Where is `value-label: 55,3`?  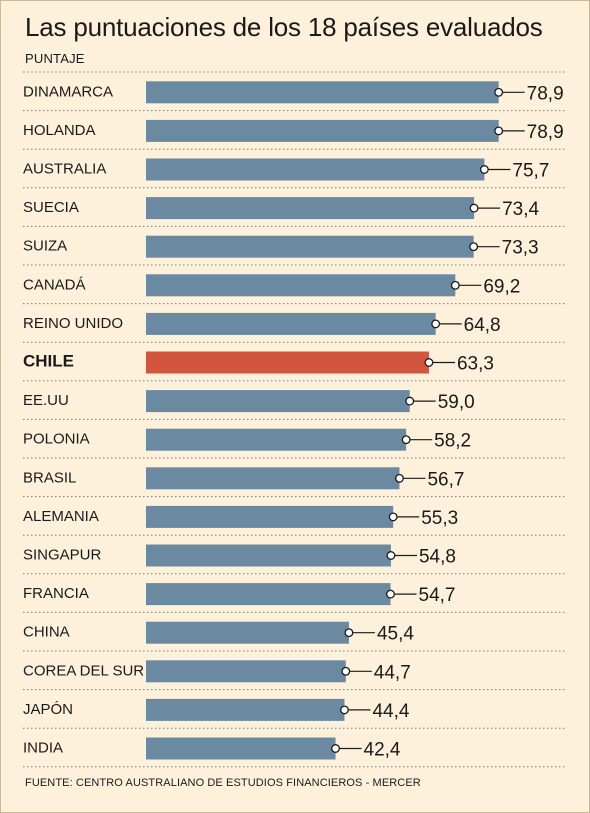
value-label: 55,3 is located at coordinates (439, 518).